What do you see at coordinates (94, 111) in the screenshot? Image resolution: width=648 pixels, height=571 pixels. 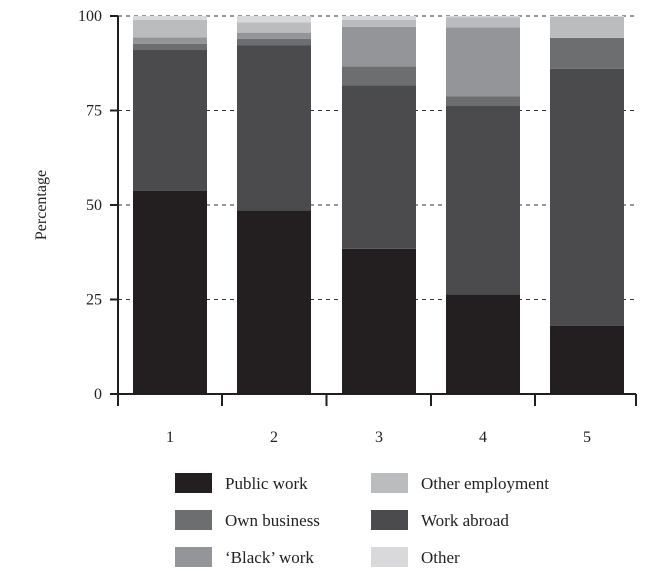 I see `y-tick-label: 75` at bounding box center [94, 111].